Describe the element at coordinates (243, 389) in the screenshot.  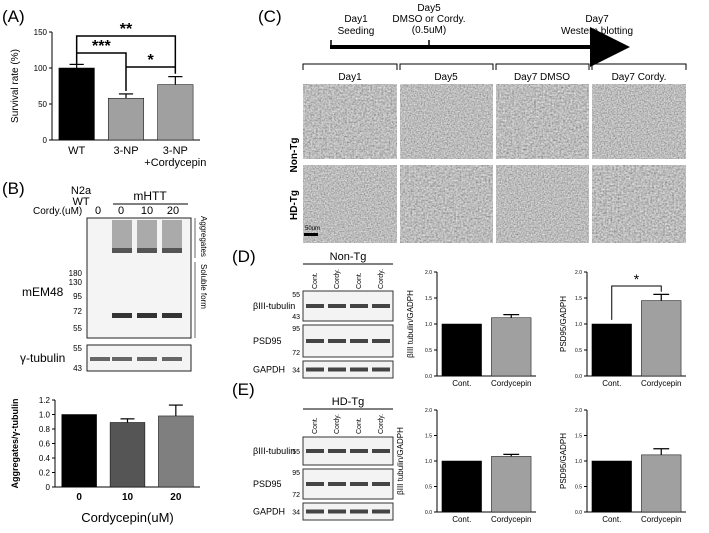
I see `panel-label-e: (E)` at that location.